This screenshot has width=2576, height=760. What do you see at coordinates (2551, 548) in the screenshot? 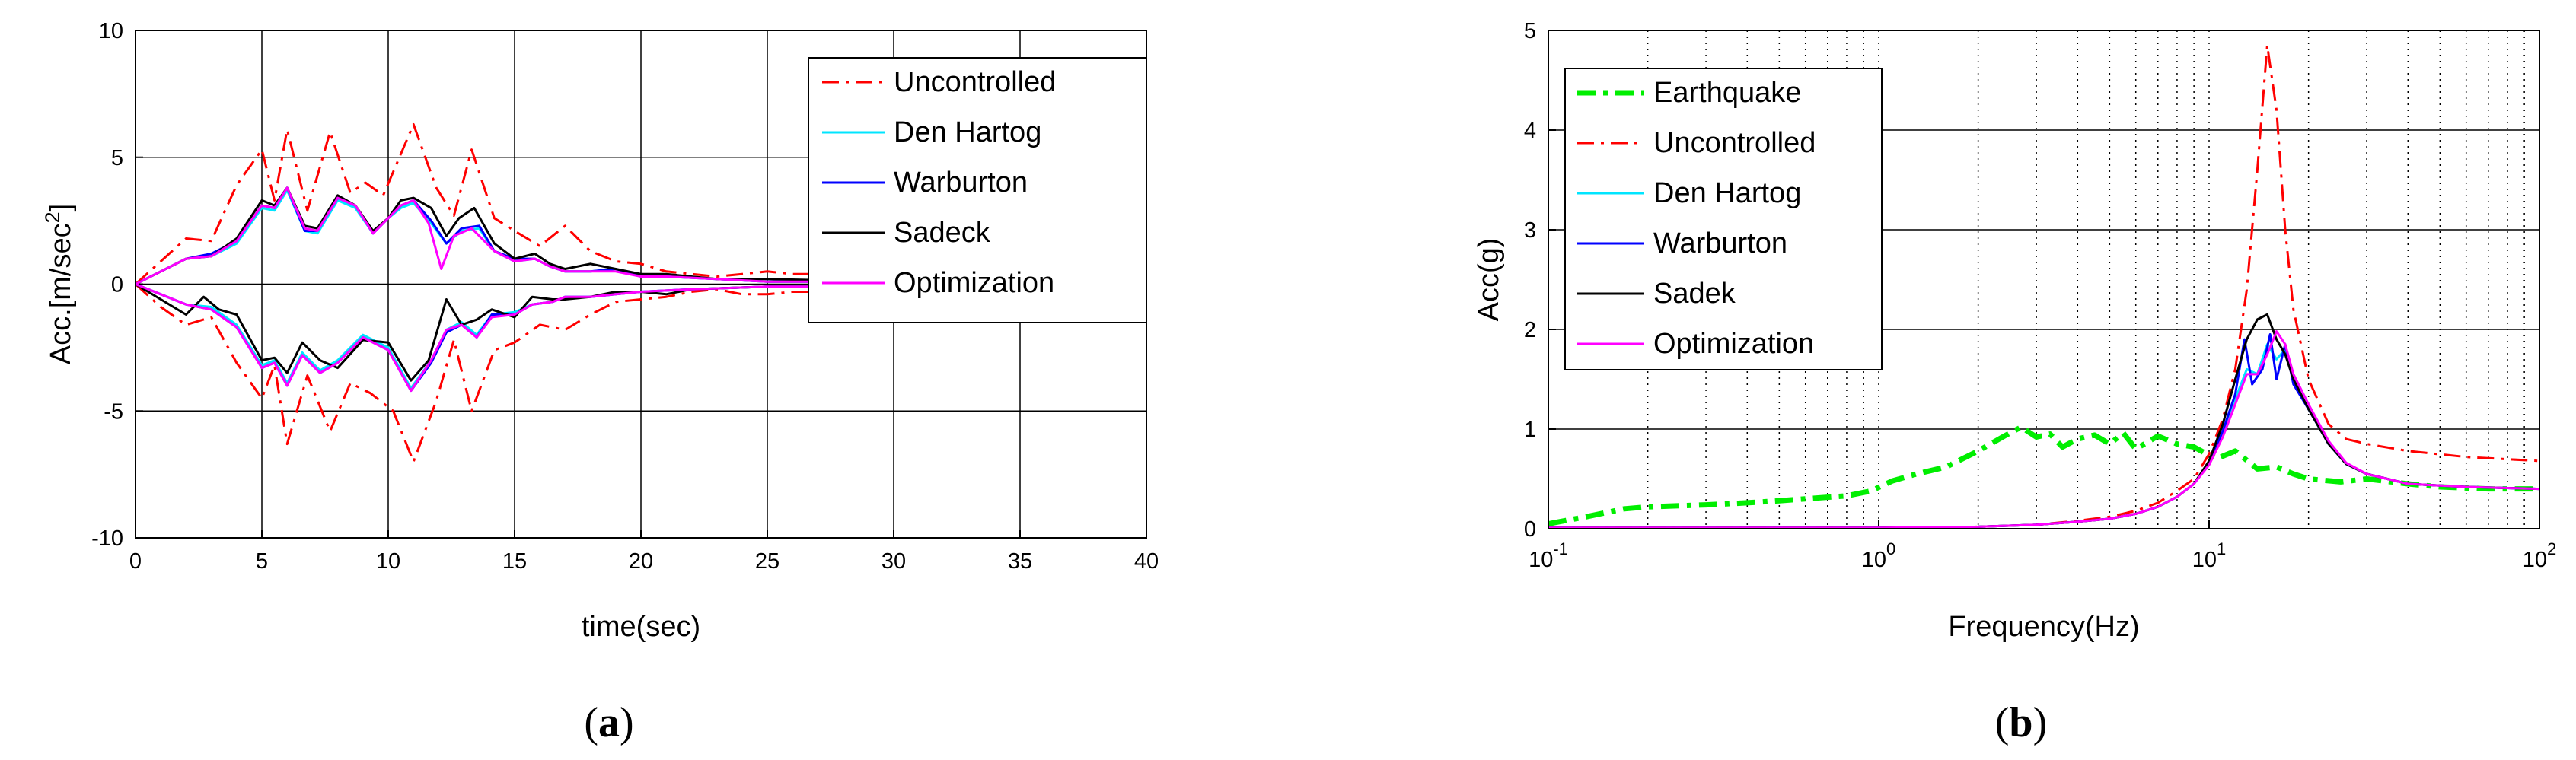
I see `x-tick-exponent: 2` at bounding box center [2551, 548].